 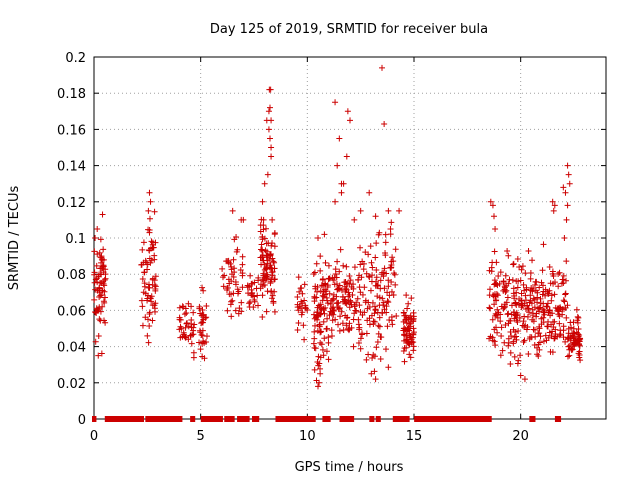 What do you see at coordinates (71, 348) in the screenshot?
I see `y-tick-label: 0.04` at bounding box center [71, 348].